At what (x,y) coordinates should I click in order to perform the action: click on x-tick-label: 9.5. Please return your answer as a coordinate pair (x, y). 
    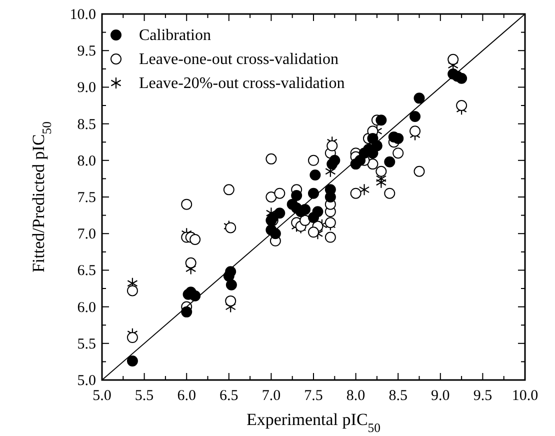
    Looking at the image, I should click on (482, 396).